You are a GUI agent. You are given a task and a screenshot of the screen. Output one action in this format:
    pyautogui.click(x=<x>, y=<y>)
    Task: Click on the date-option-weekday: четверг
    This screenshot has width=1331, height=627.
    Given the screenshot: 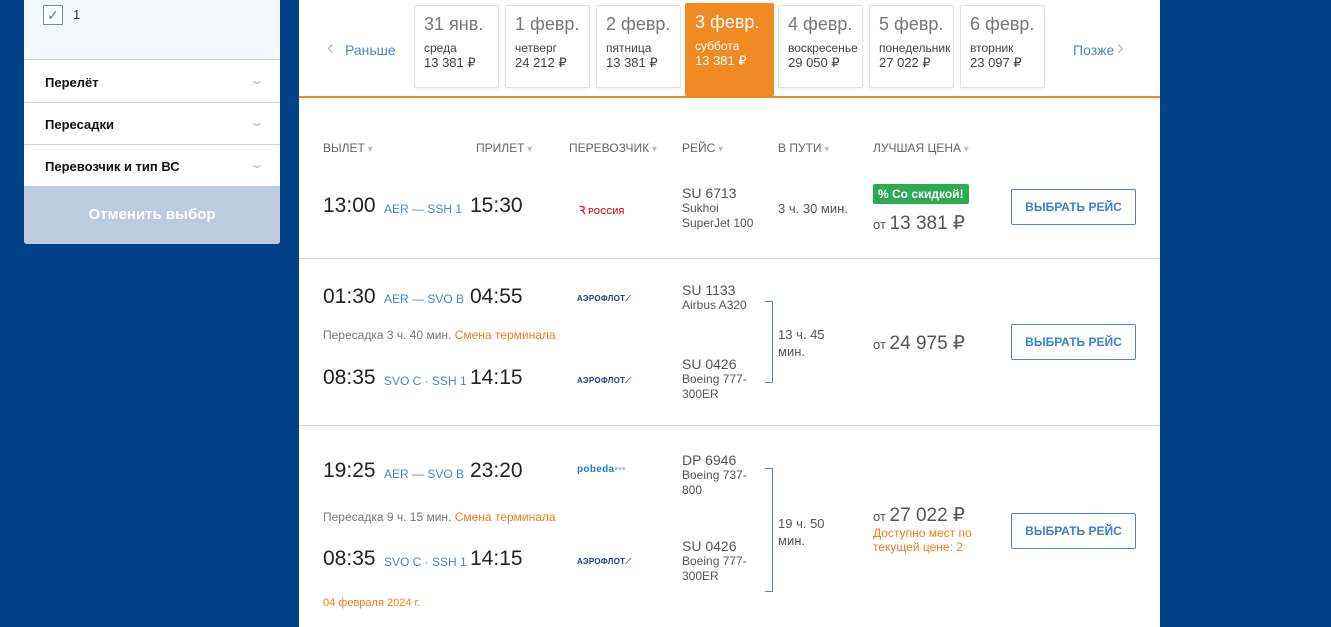 What is the action you would take?
    pyautogui.click(x=536, y=48)
    